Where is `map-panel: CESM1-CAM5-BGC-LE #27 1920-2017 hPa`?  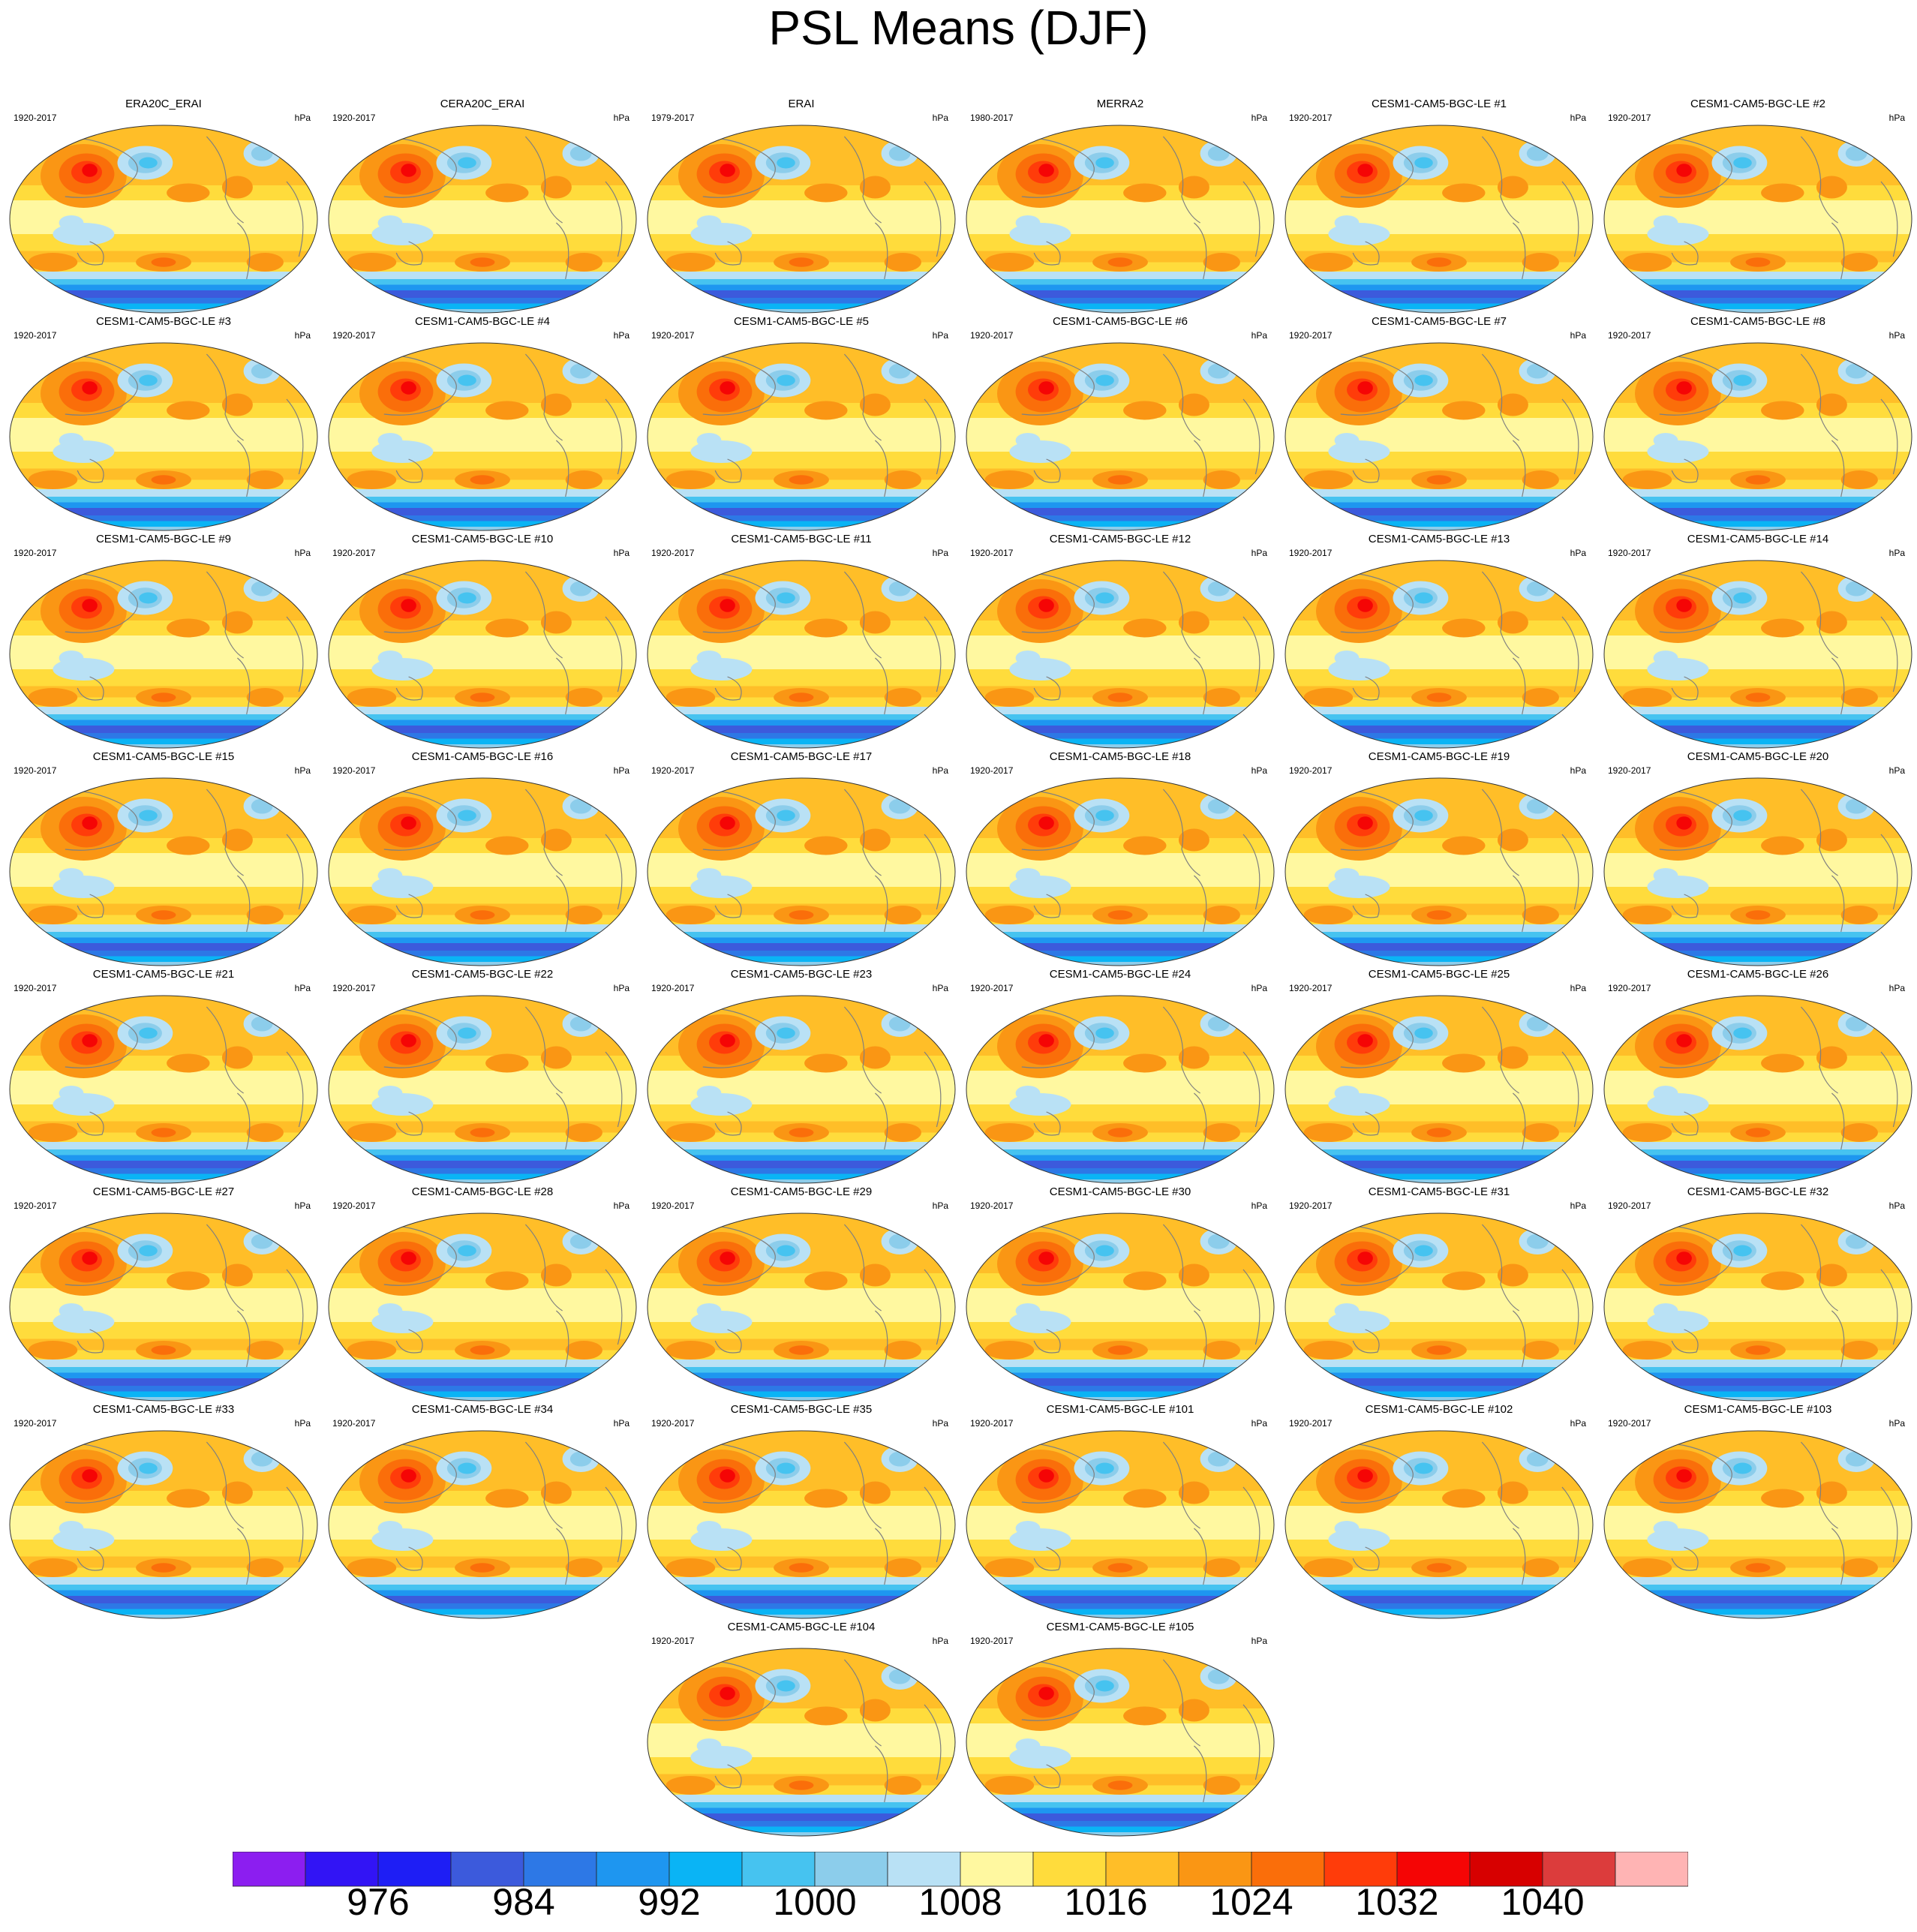 map-panel: CESM1-CAM5-BGC-LE #27 1920-2017 hPa is located at coordinates (163, 1294).